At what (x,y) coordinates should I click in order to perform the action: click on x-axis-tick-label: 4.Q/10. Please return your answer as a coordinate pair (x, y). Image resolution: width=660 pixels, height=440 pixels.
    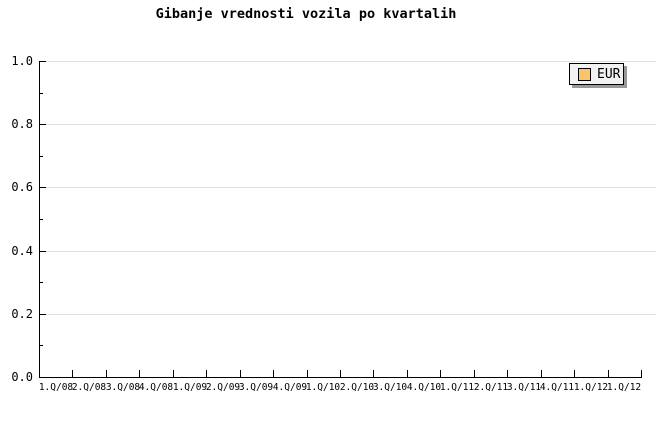
    Looking at the image, I should click on (424, 387).